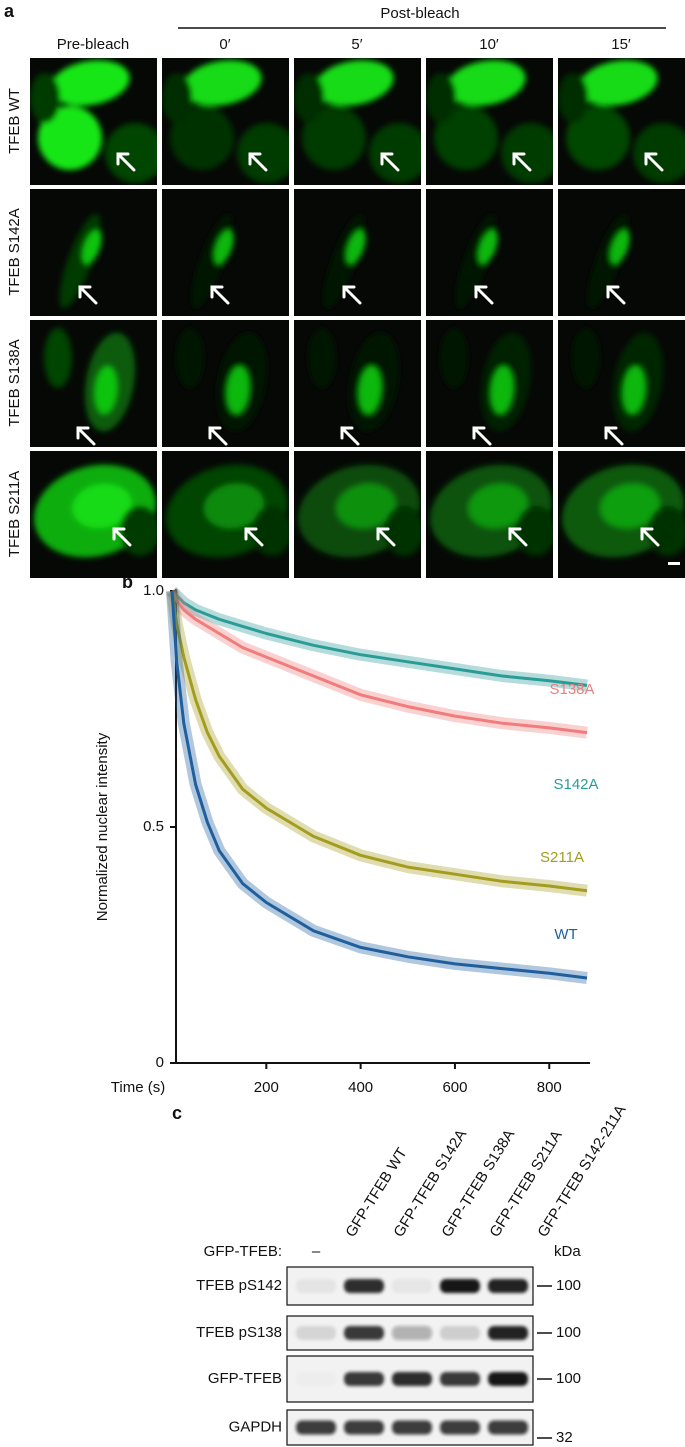 This screenshot has width=685, height=1447. I want to click on column-label: 10′, so click(489, 44).